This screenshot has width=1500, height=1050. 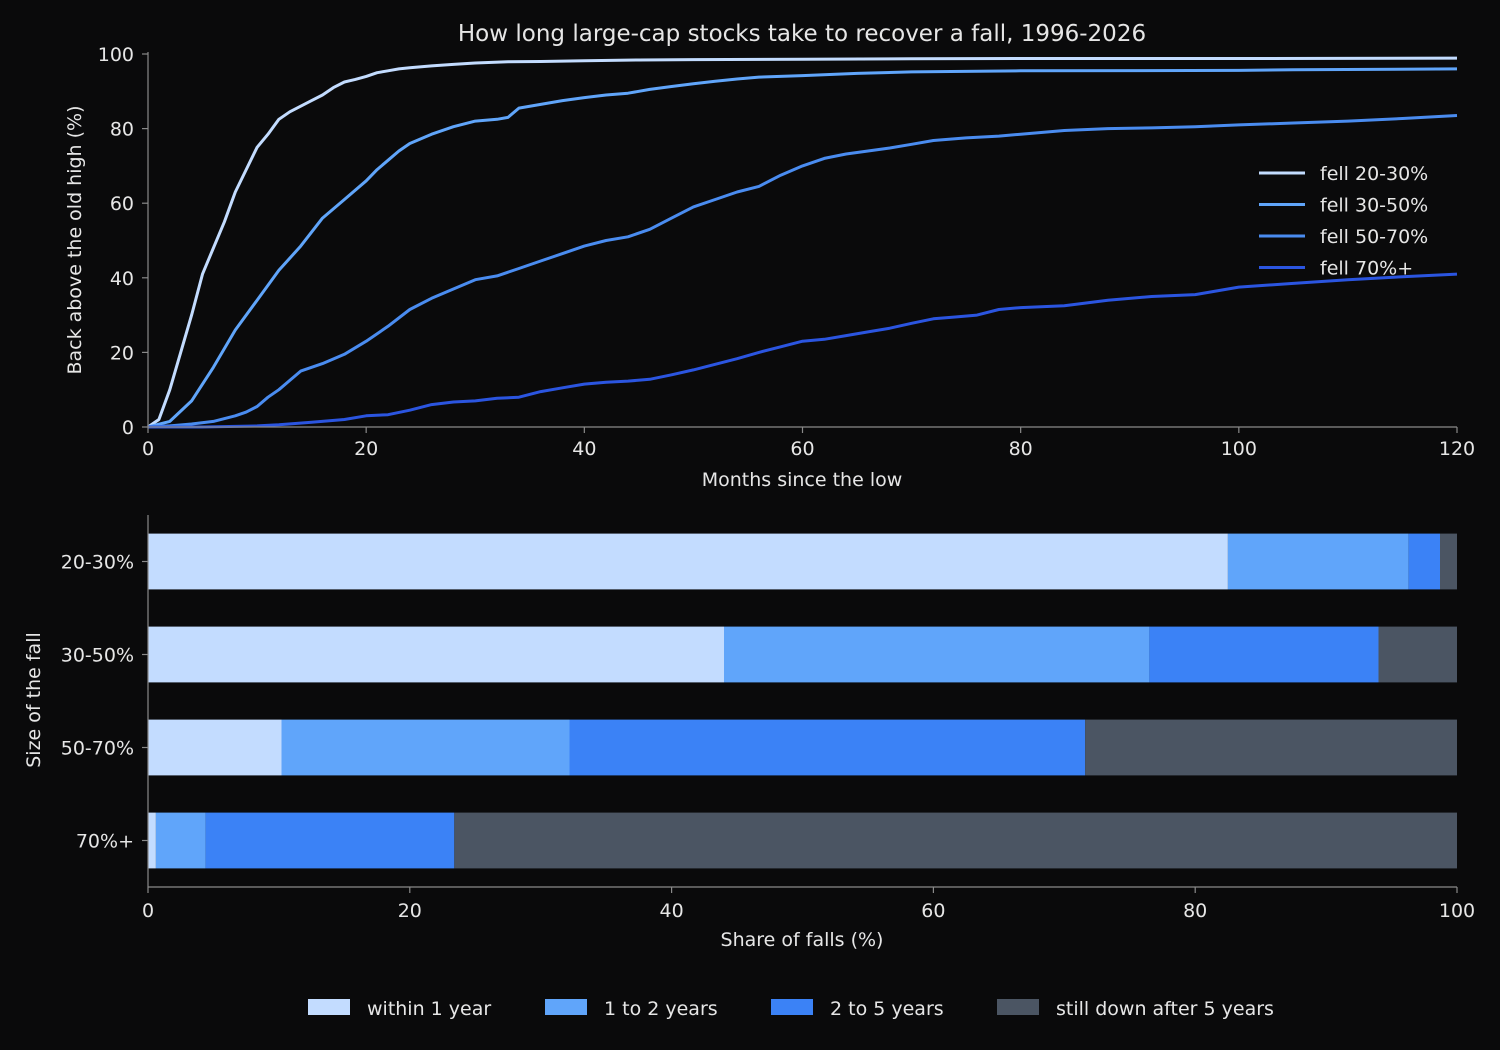 I want to click on bar-30-50-within-1-year, so click(x=436, y=654).